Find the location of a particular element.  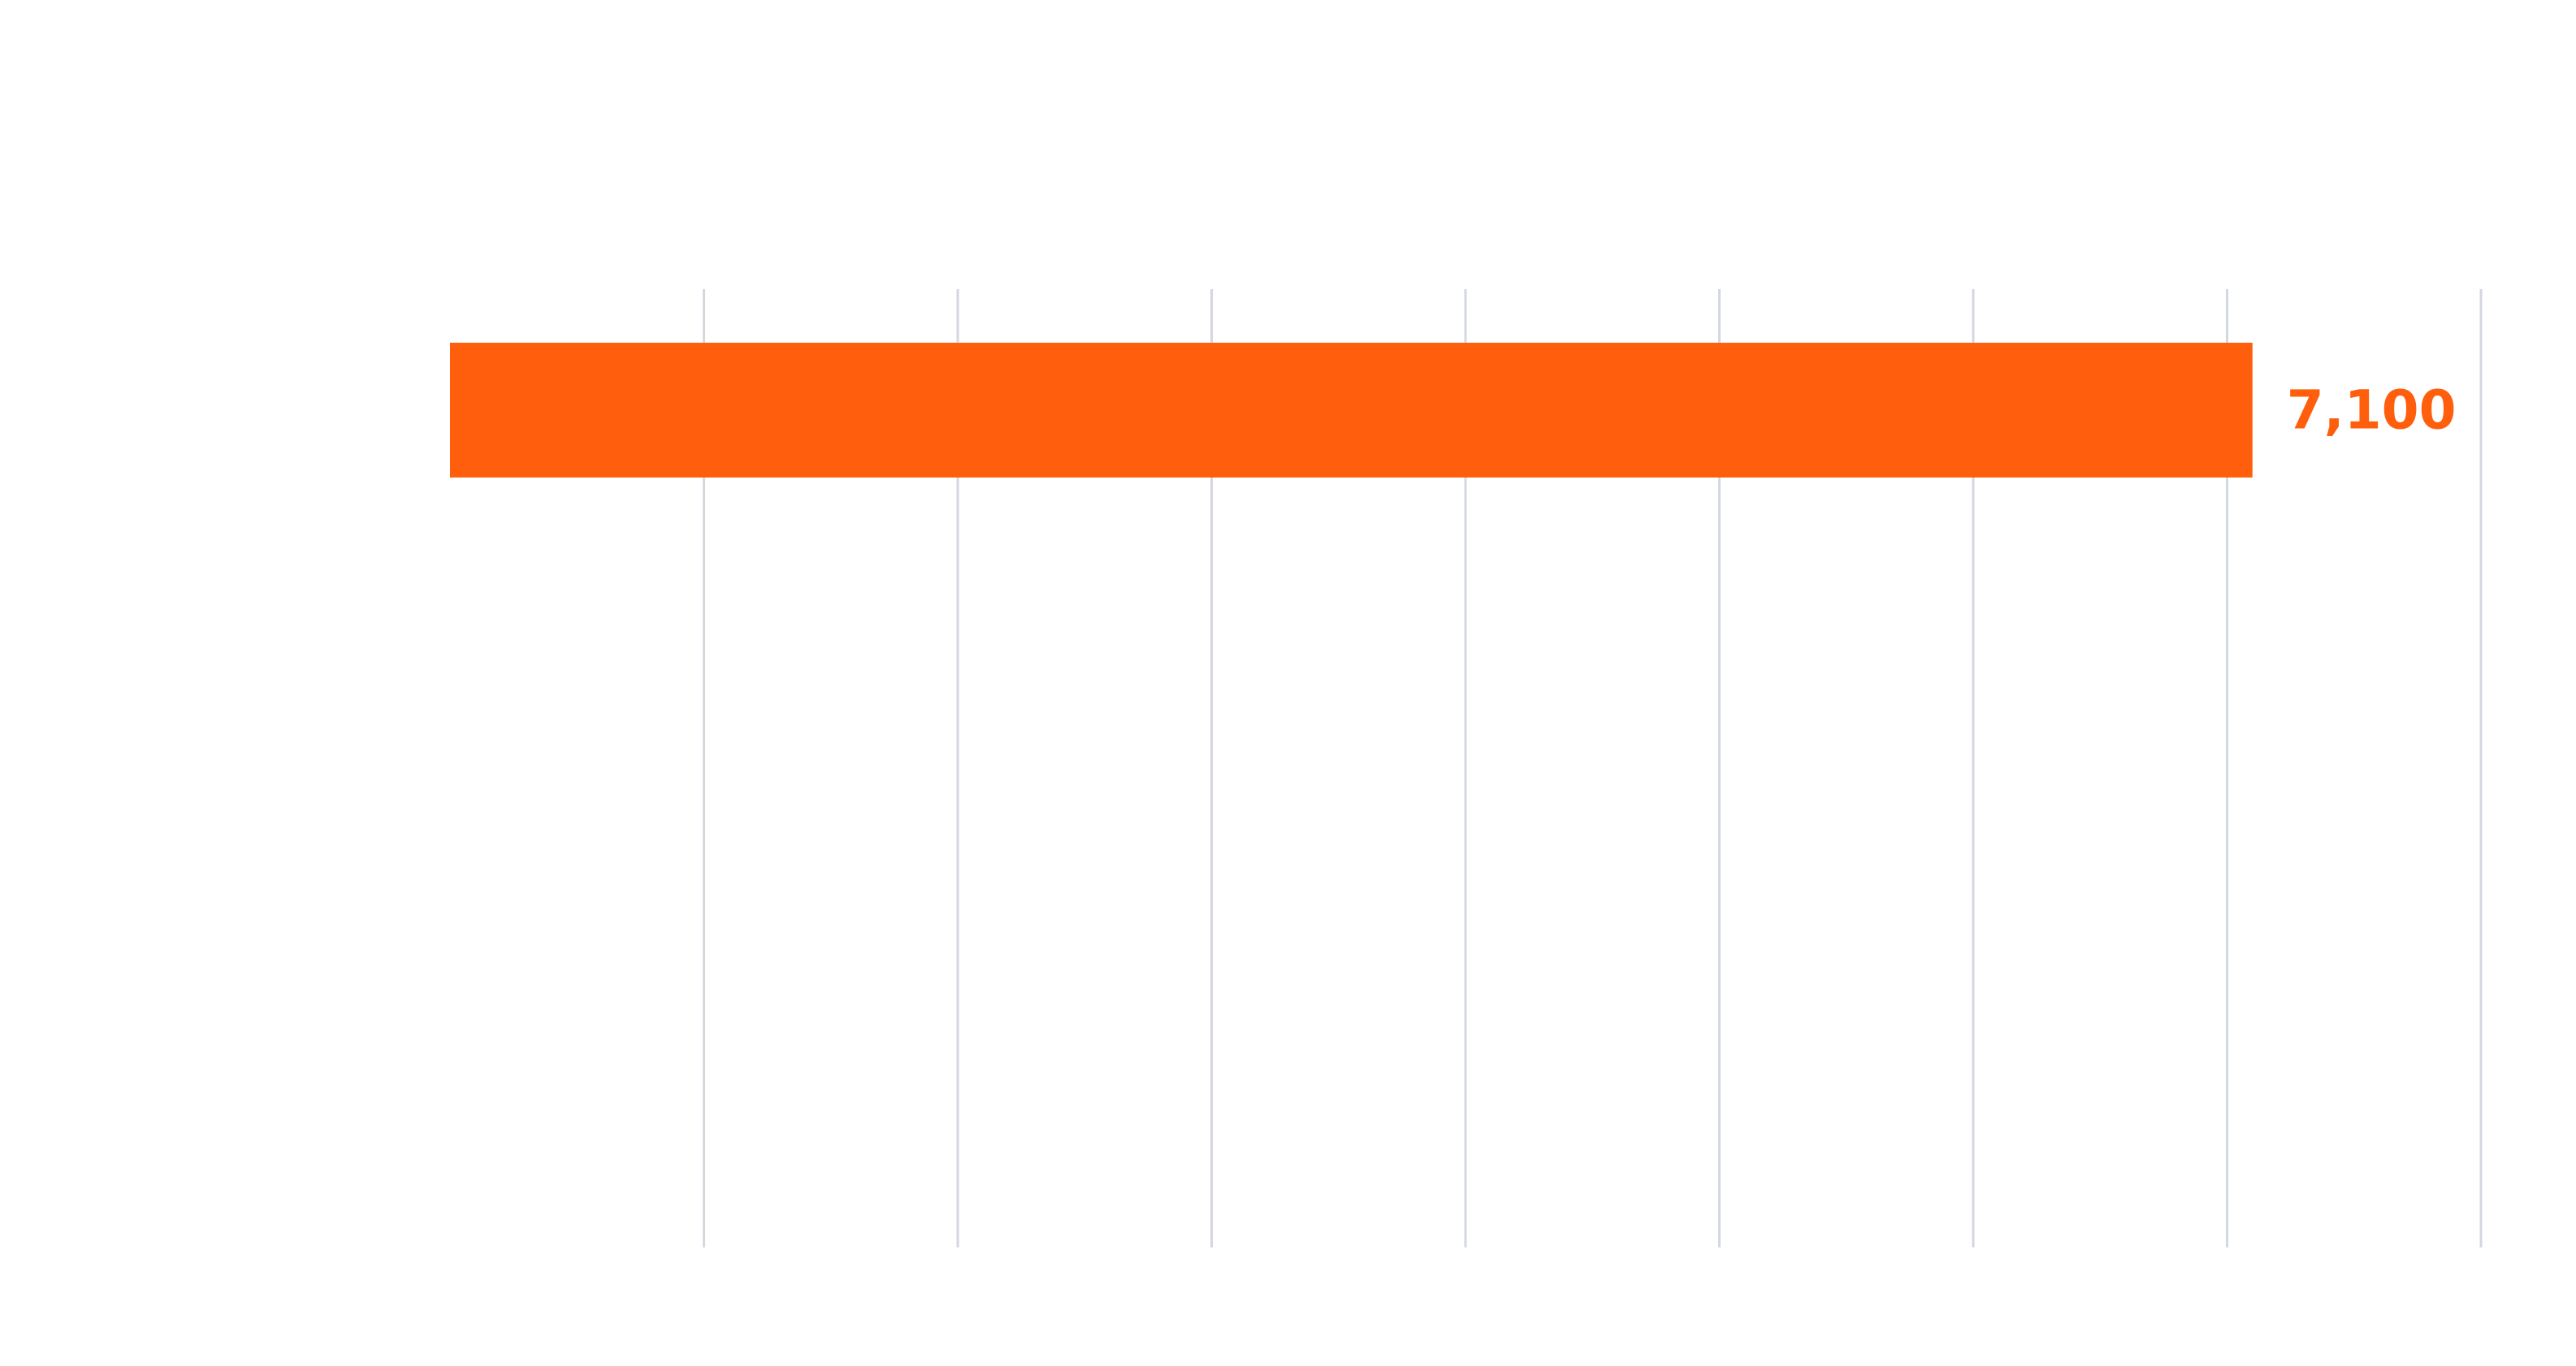

bars is located at coordinates (1351, 410).